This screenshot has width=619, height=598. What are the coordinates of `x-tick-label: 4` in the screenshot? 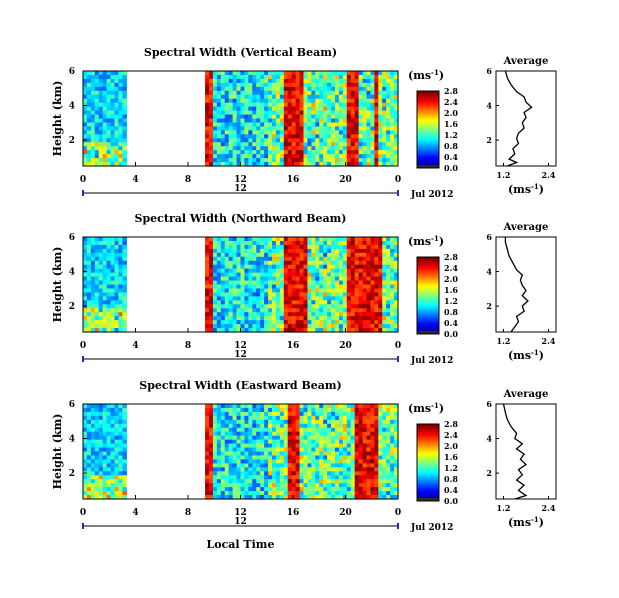 It's located at (135, 346).